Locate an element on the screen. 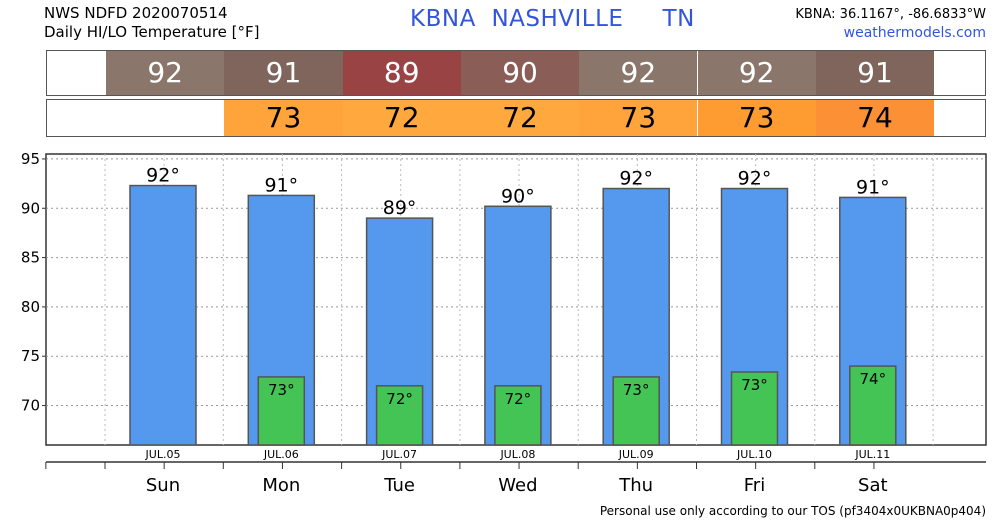  y-tick-label: 95 is located at coordinates (30, 159).